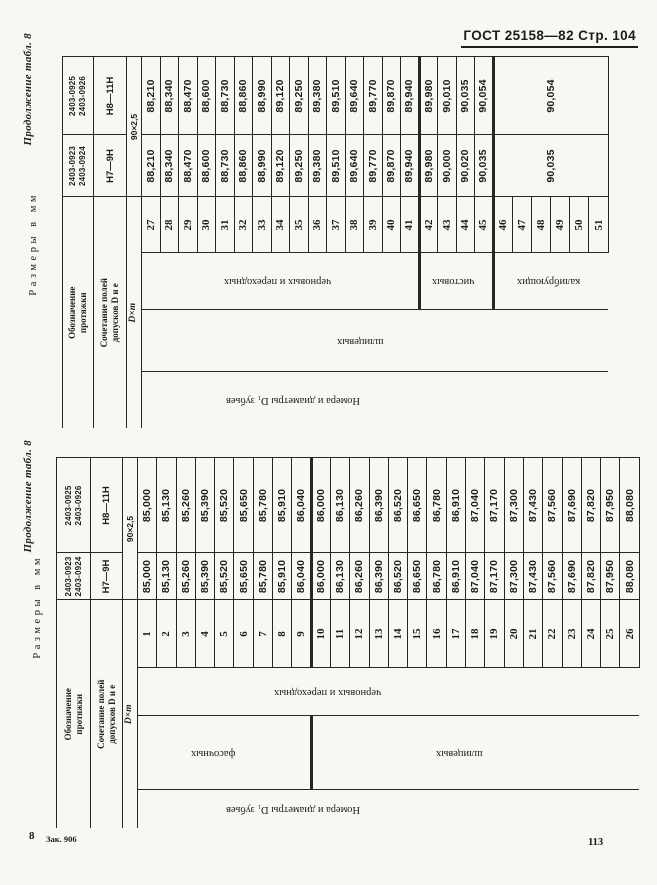 The image size is (657, 885). Describe the element at coordinates (388, 809) in the screenshot. I see `tooth-group-label-cell: Номера и диаметры D₁ зубьев` at that location.